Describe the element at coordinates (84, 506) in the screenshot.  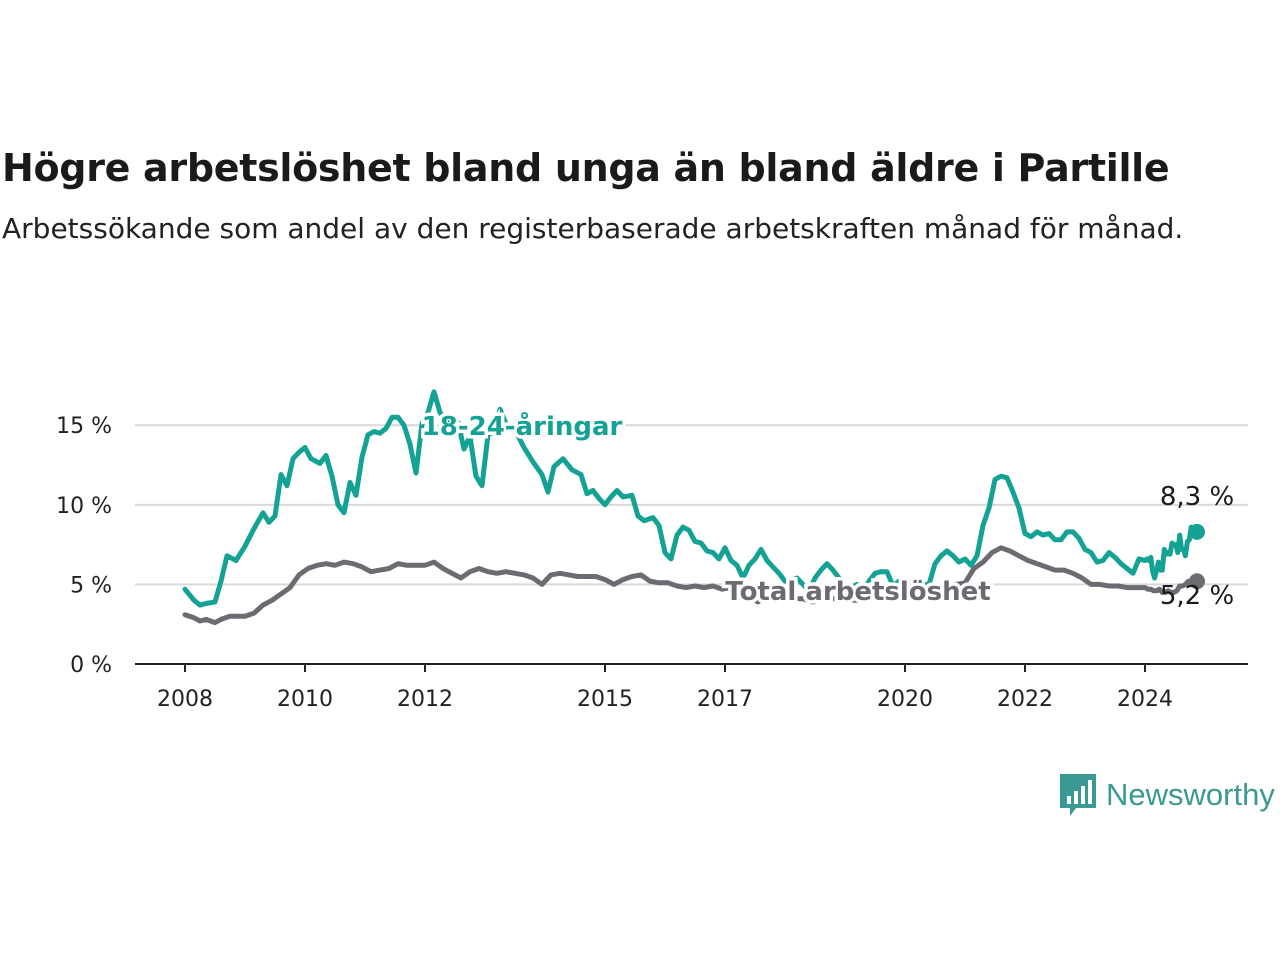
I see `y-tick-label: 10 %` at that location.